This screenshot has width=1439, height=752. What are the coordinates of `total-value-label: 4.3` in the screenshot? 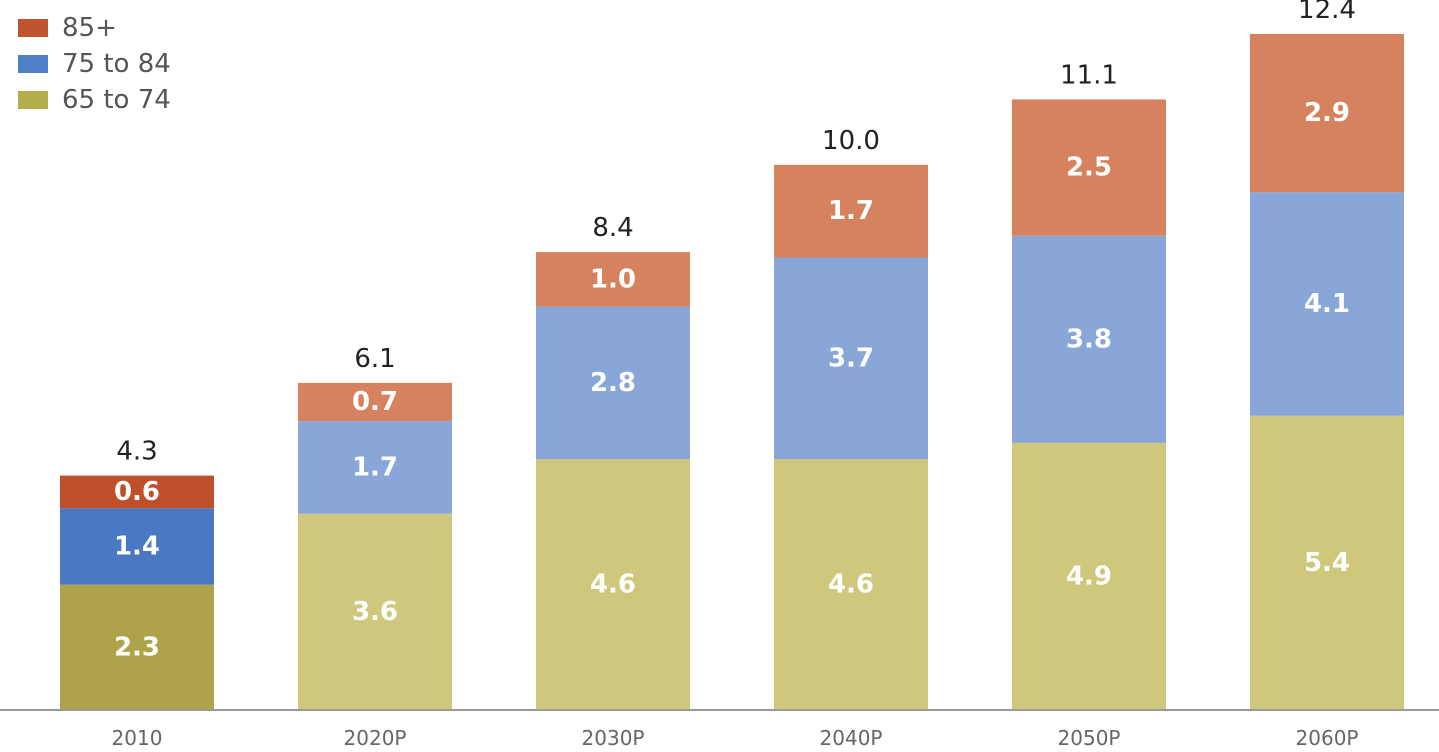 It's located at (136, 452).